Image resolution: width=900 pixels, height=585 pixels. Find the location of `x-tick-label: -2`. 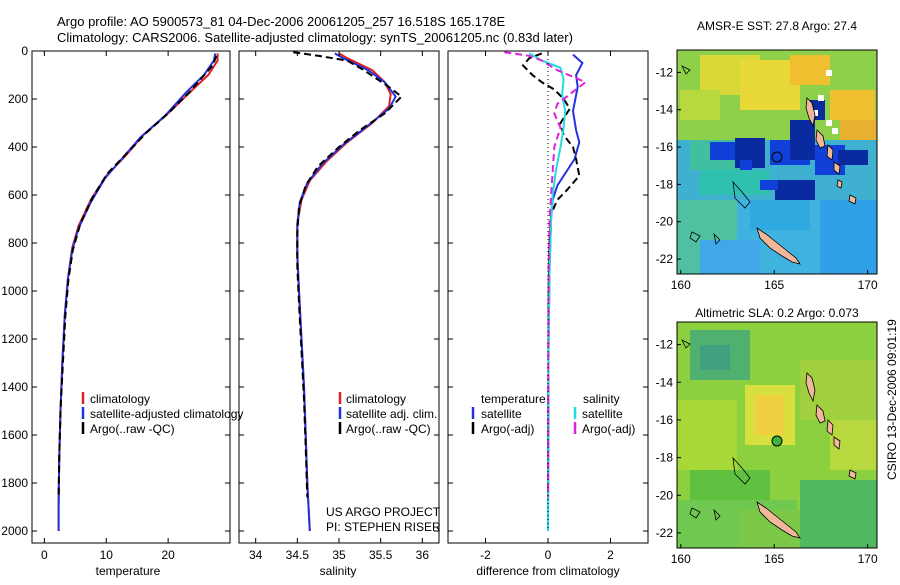

x-tick-label: -2 is located at coordinates (485, 555).